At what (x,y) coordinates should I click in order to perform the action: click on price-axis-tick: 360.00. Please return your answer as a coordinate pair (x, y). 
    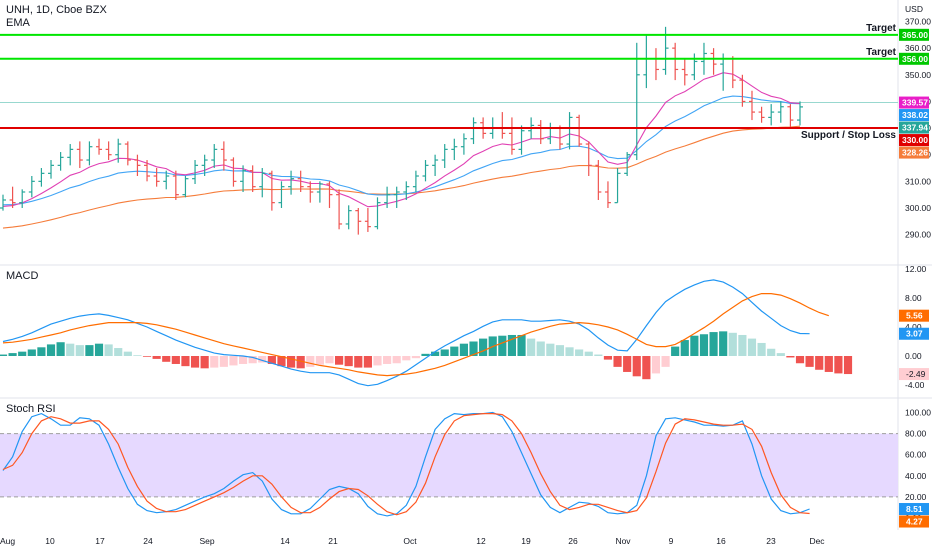
    Looking at the image, I should click on (918, 48).